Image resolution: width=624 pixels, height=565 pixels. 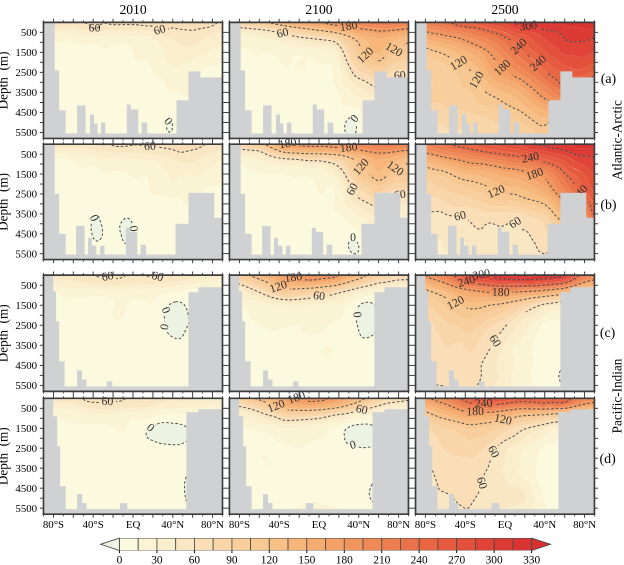 I want to click on svg-text: 2100, so click(x=318, y=9).